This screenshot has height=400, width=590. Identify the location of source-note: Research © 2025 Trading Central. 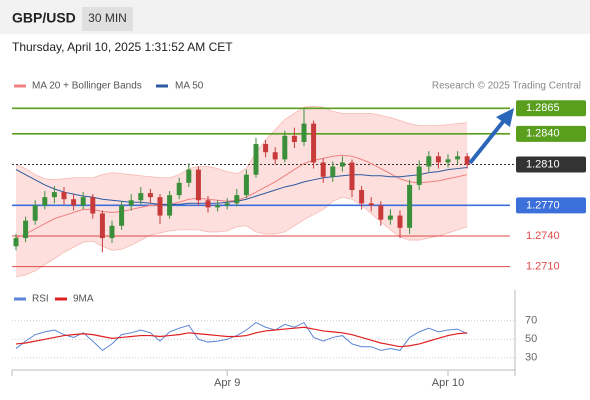
(506, 86).